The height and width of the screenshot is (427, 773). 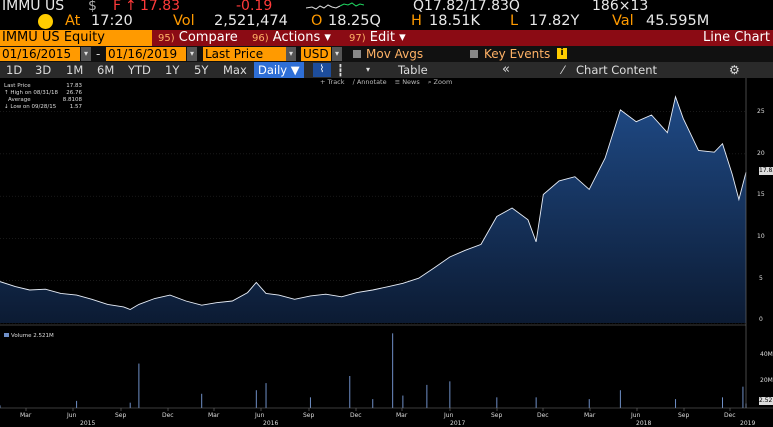 What do you see at coordinates (623, 21) in the screenshot?
I see `value-label: Val` at bounding box center [623, 21].